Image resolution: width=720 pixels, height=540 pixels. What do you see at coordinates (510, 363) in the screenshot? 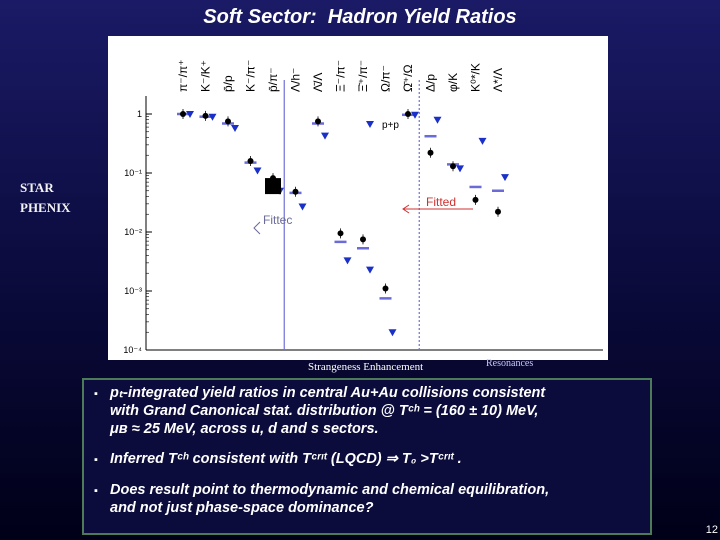
I see `resonances-caption: Resonances` at bounding box center [510, 363].